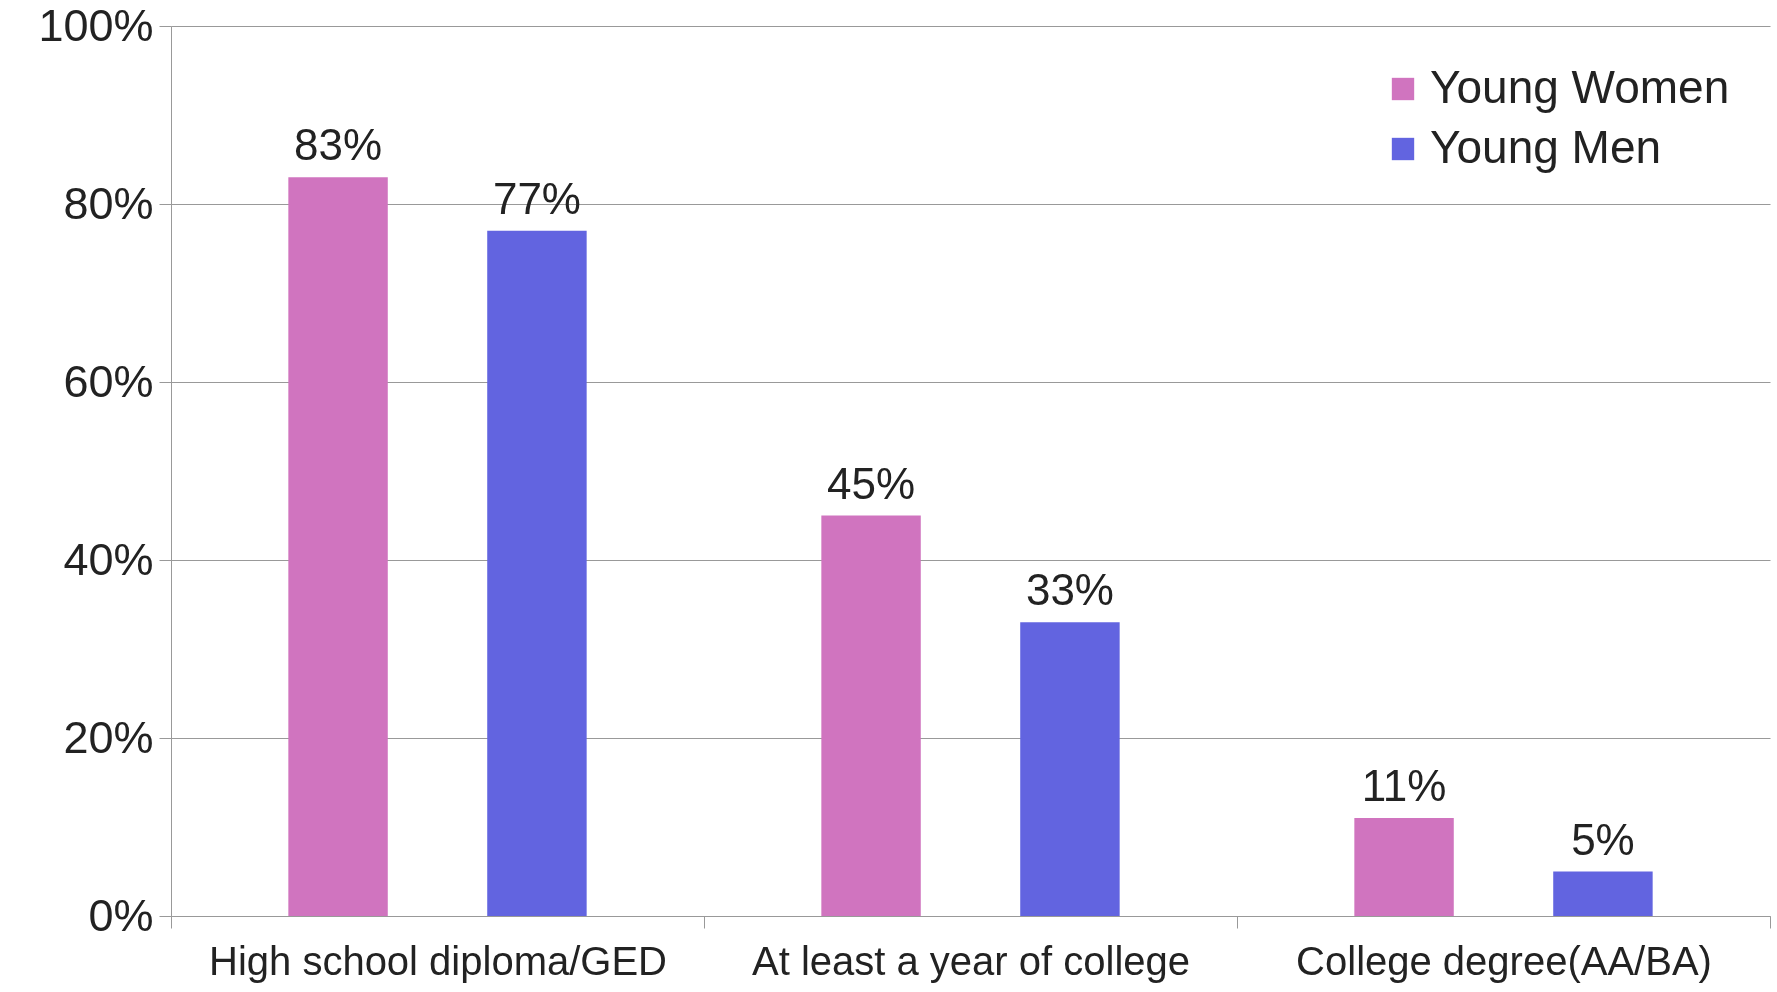 This screenshot has width=1777, height=992. I want to click on y-tick-label: 100%, so click(96, 25).